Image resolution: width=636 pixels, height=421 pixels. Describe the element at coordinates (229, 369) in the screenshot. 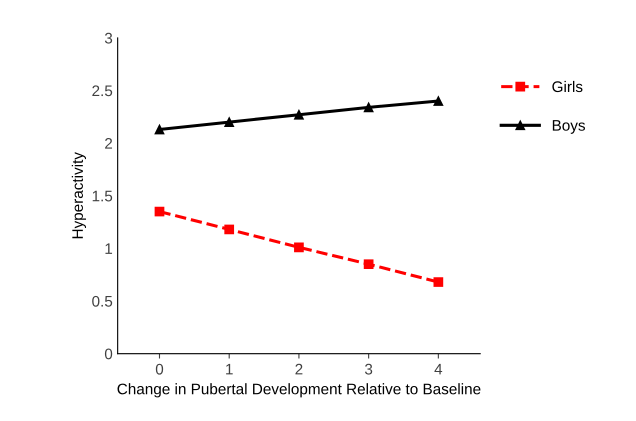

I see `x-tick-label: 1` at that location.